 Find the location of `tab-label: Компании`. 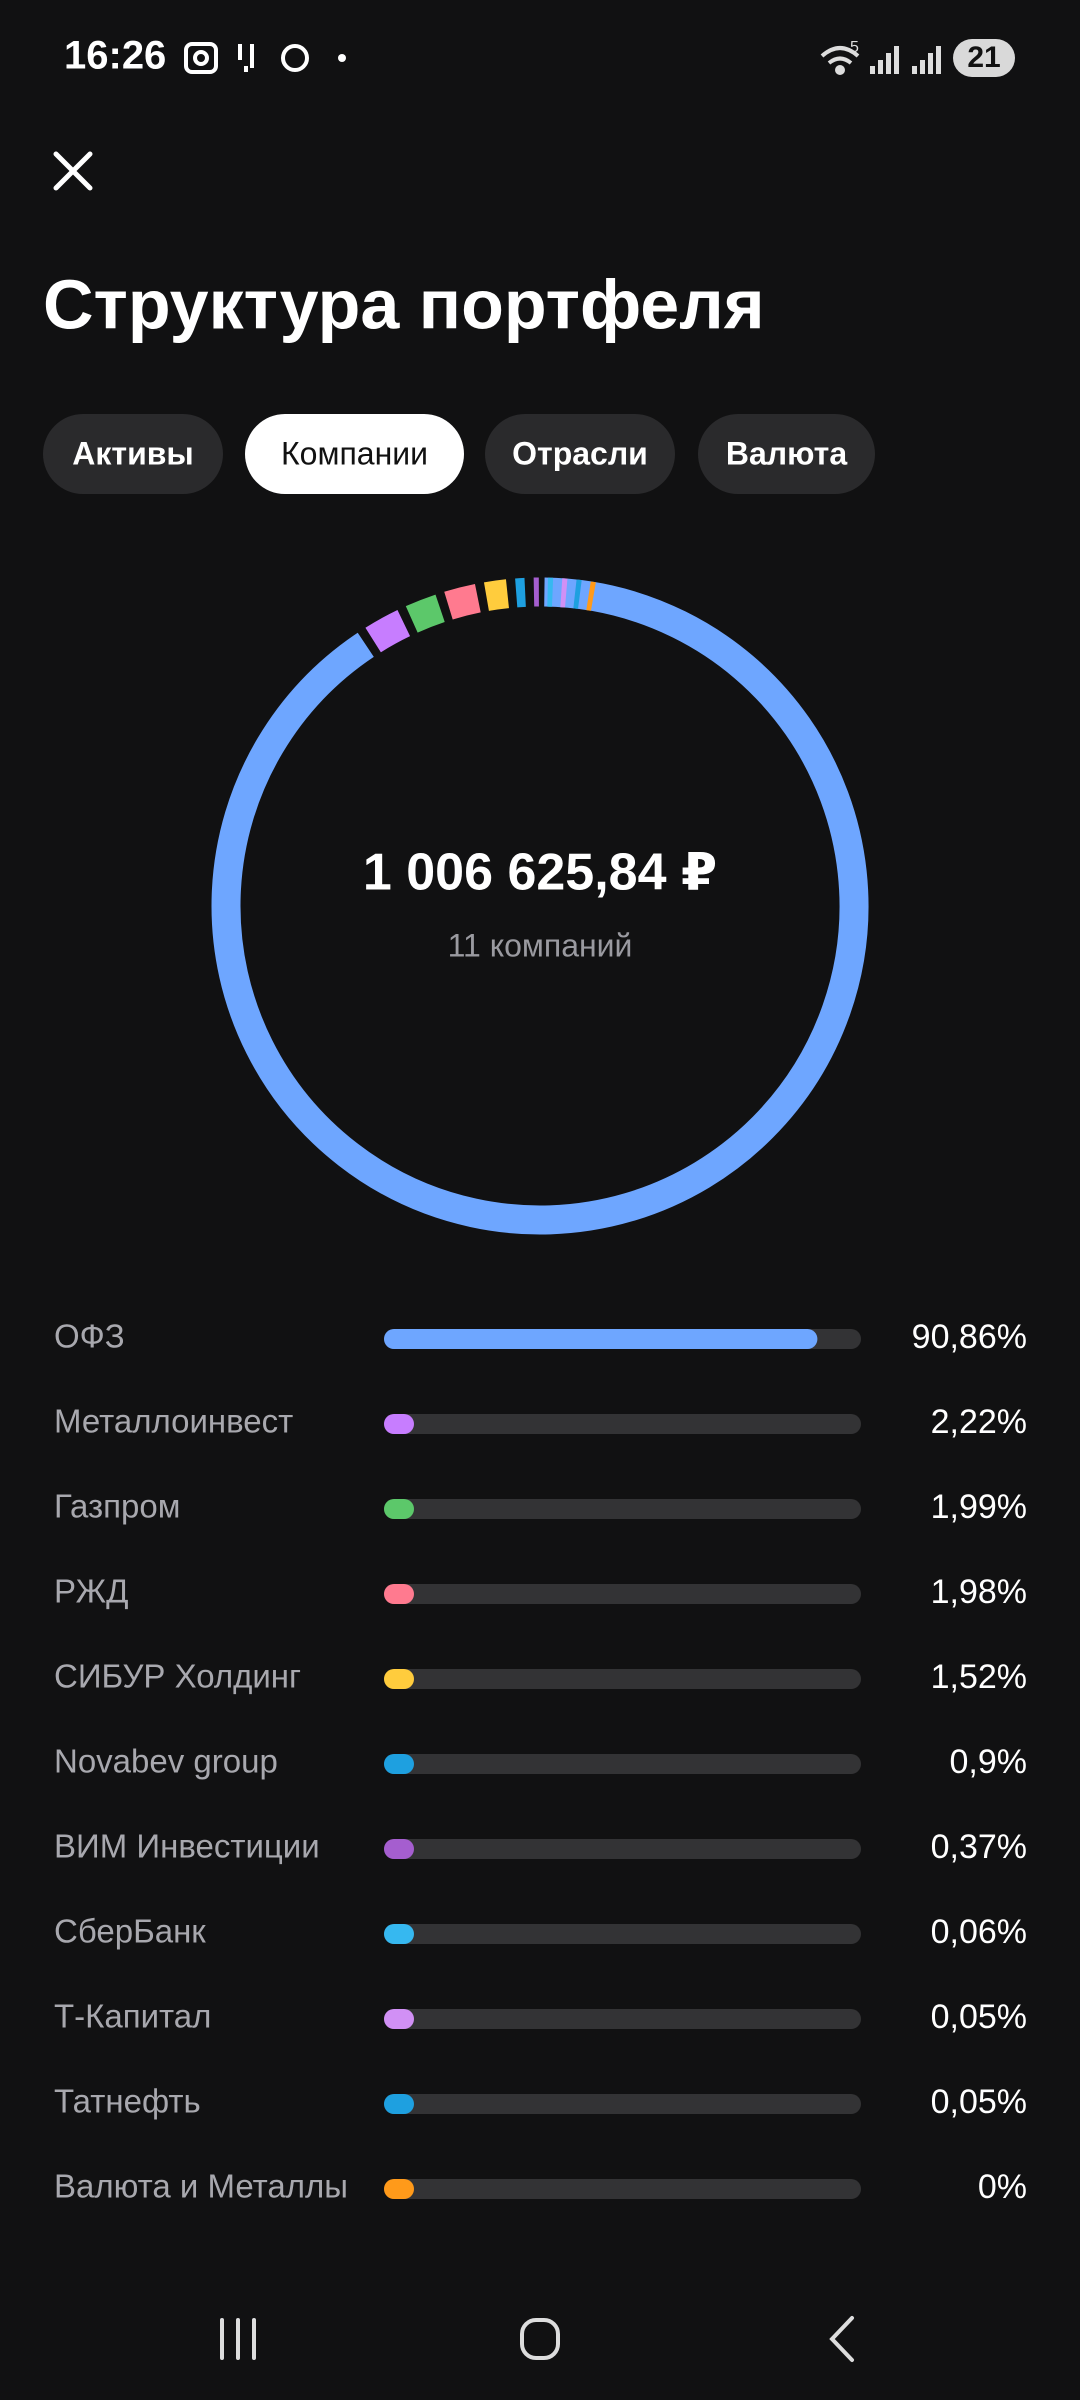

tab-label: Компании is located at coordinates (354, 453).